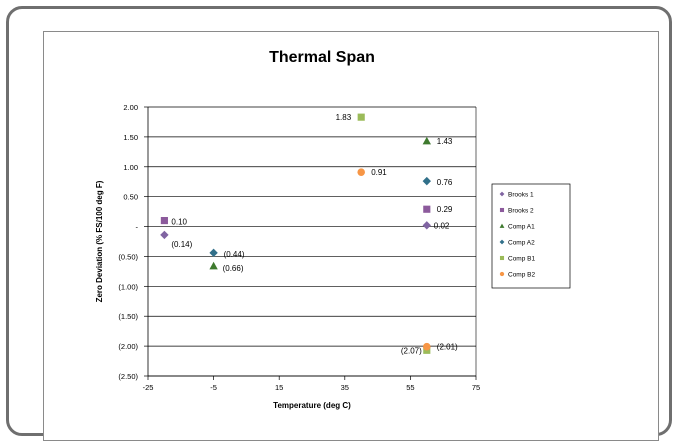  Describe the element at coordinates (213, 387) in the screenshot. I see `x-tick-label: -5` at that location.